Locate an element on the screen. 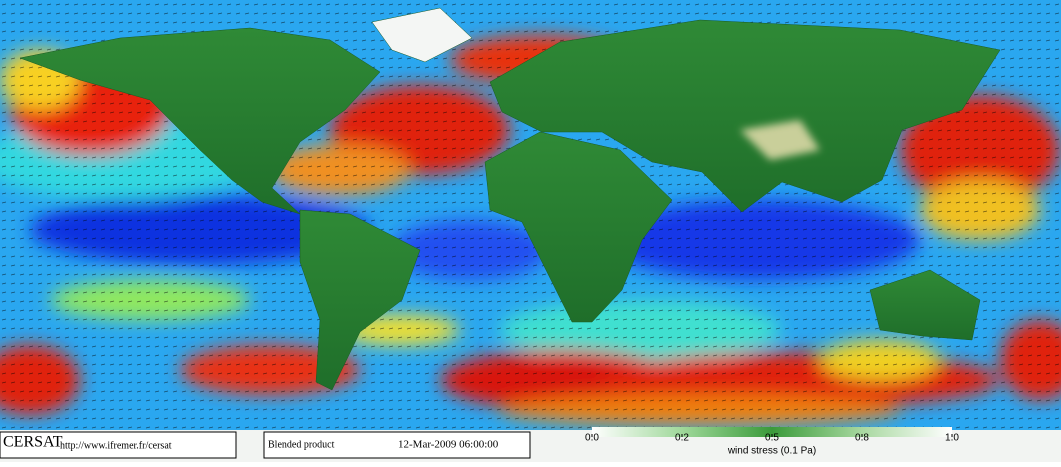  colorbar-tick-label: 0.5 is located at coordinates (772, 438).